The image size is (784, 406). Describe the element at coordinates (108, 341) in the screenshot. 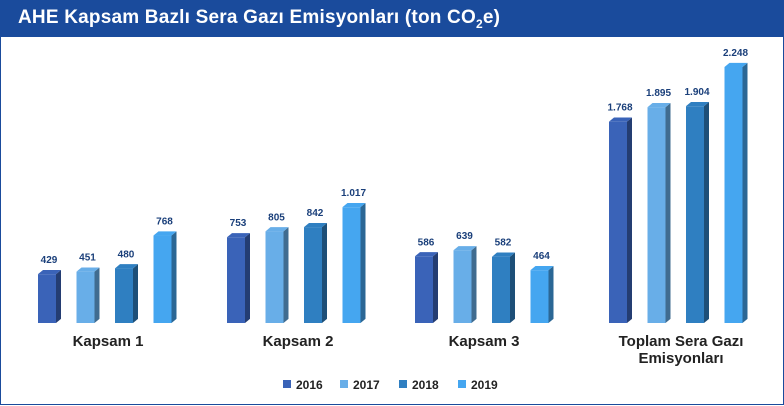

I see `category-label: Kapsam 1` at that location.